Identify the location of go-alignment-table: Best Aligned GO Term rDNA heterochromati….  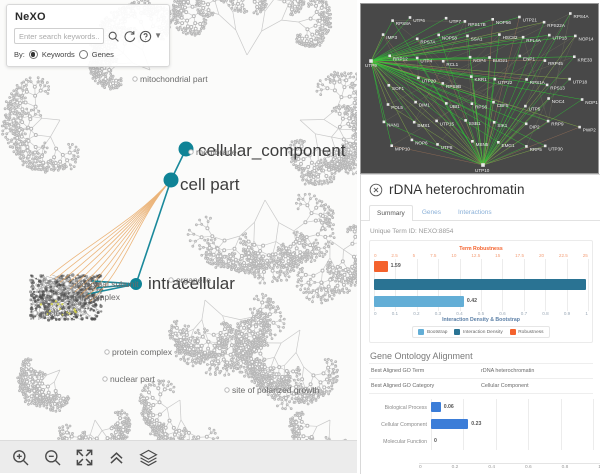
(481, 378).